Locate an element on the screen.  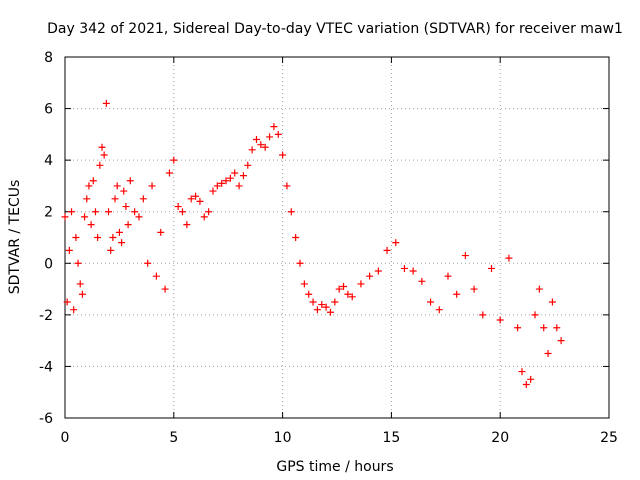
y-tick-label: 6 is located at coordinates (48, 110).